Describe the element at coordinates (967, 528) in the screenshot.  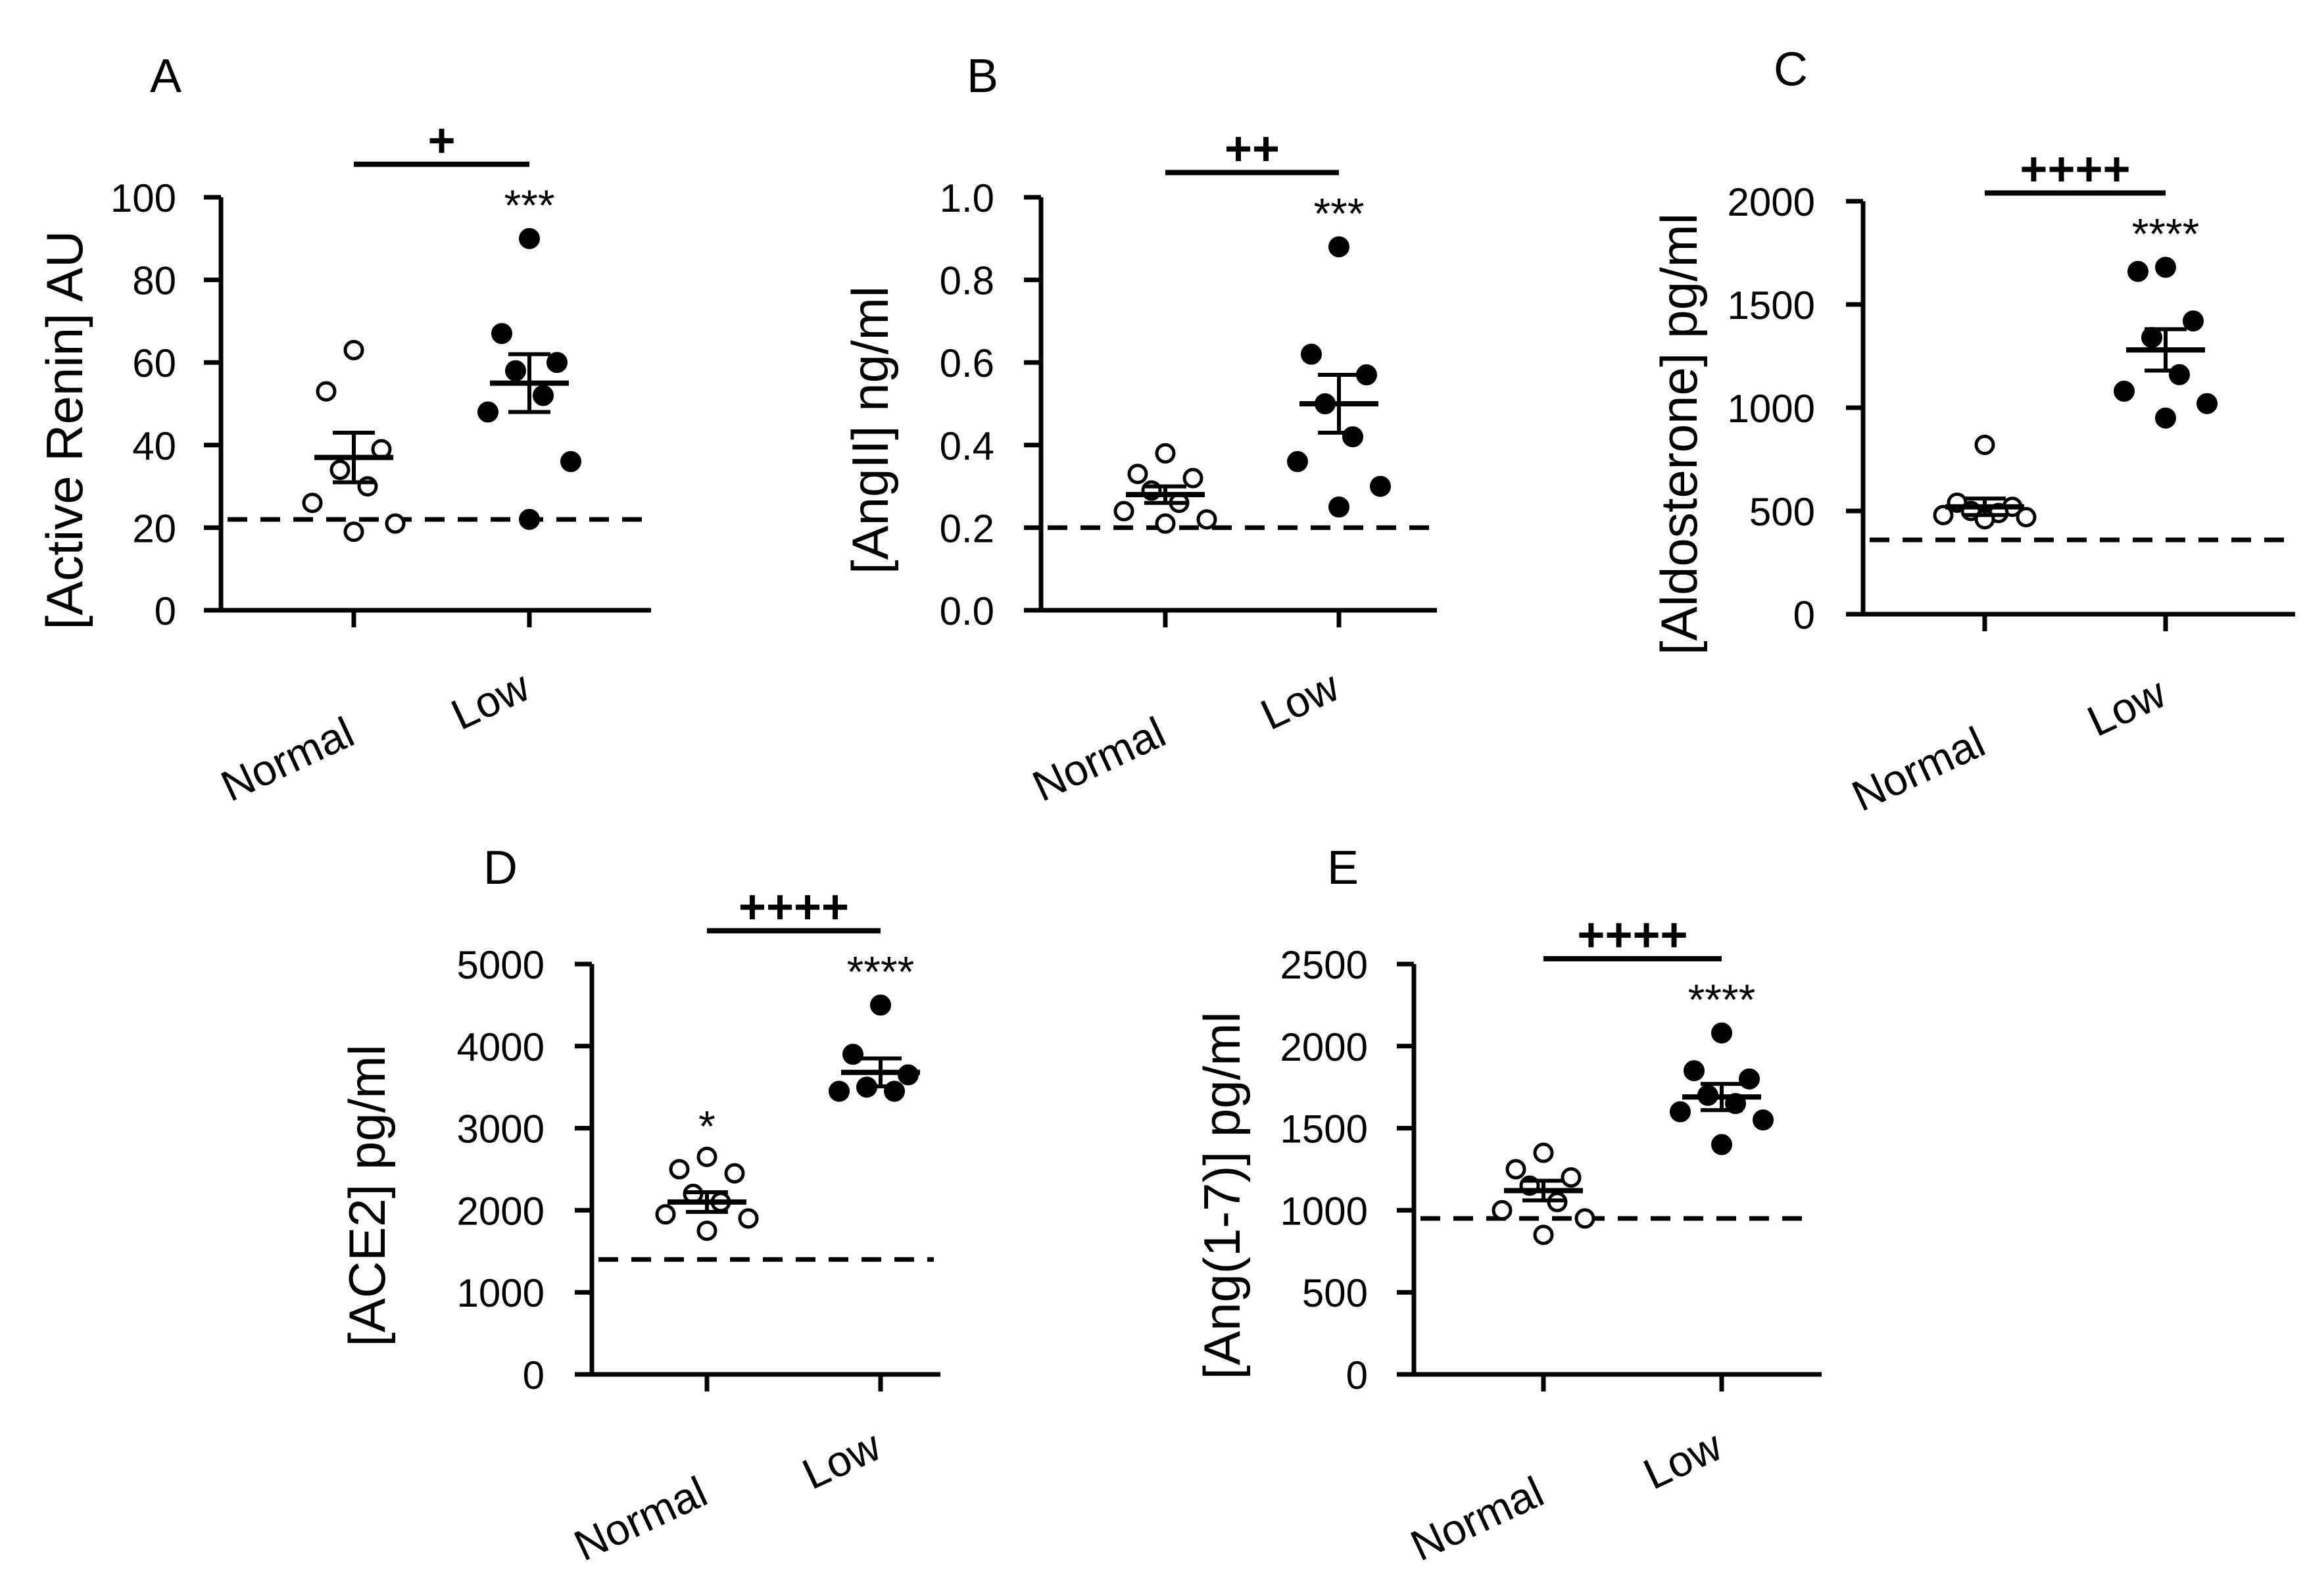
I see `y-tick-label: 0.2` at that location.